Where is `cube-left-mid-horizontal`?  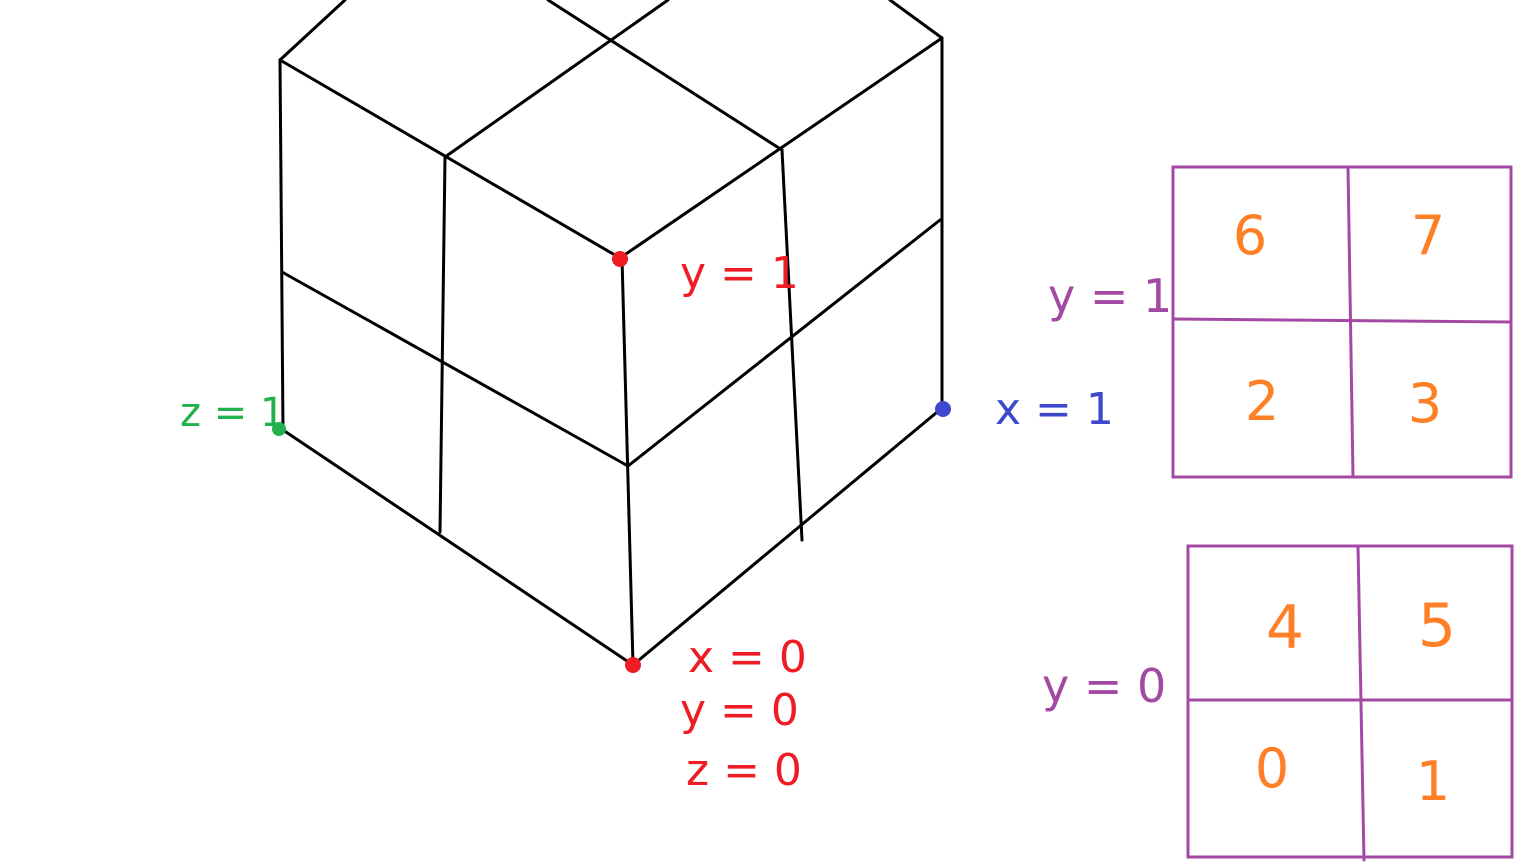 cube-left-mid-horizontal is located at coordinates (455, 369).